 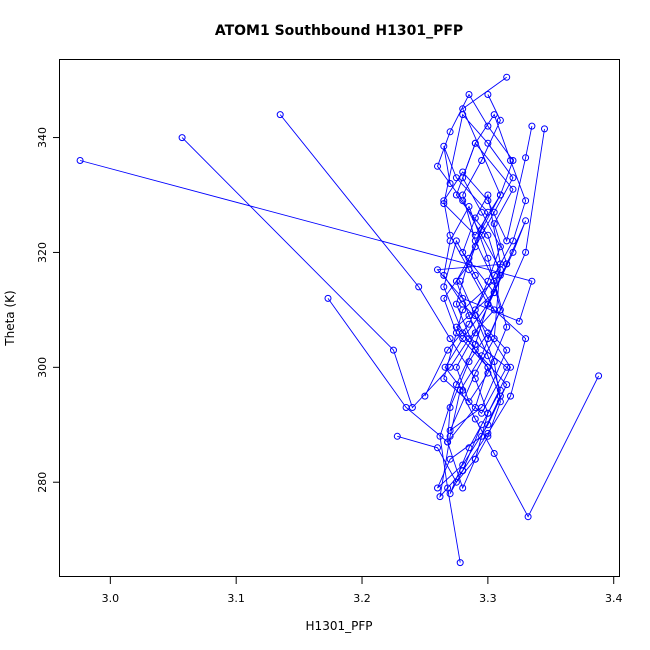 What do you see at coordinates (488, 598) in the screenshot?
I see `x-tick-label: 3.3` at bounding box center [488, 598].